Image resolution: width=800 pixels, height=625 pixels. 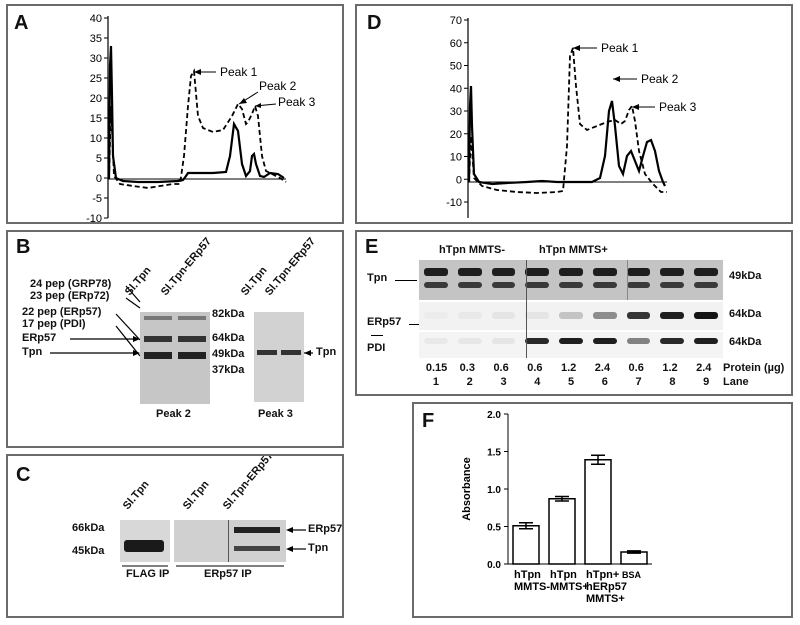 What do you see at coordinates (456, 158) in the screenshot?
I see `y-tick-label: 10` at bounding box center [456, 158].